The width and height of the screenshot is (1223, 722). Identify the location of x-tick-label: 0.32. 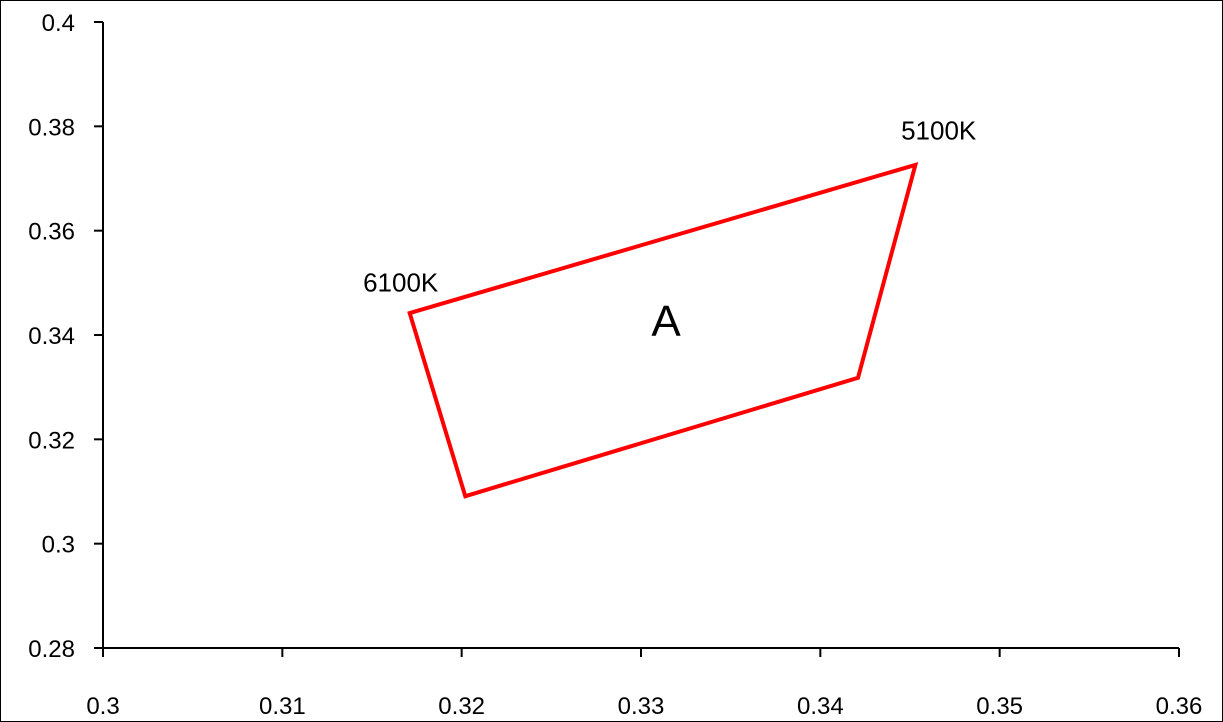
(461, 706).